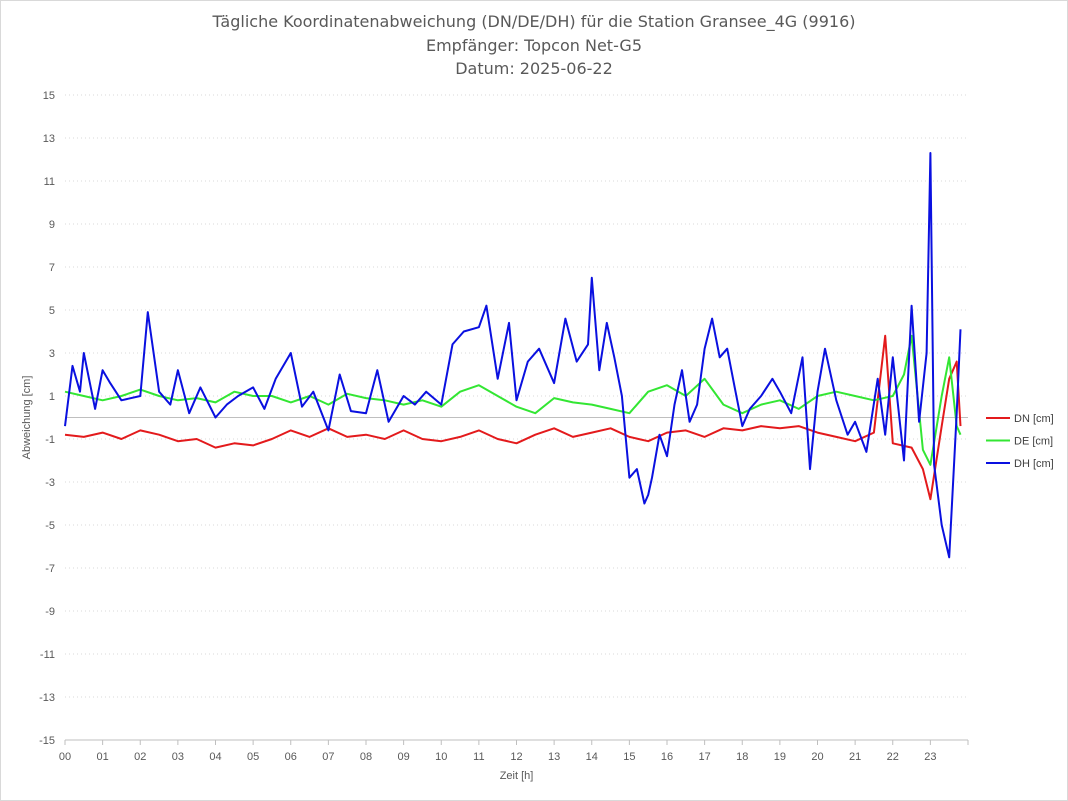  Describe the element at coordinates (27, 418) in the screenshot. I see `y-axis-title: Abweichung [cm]` at that location.